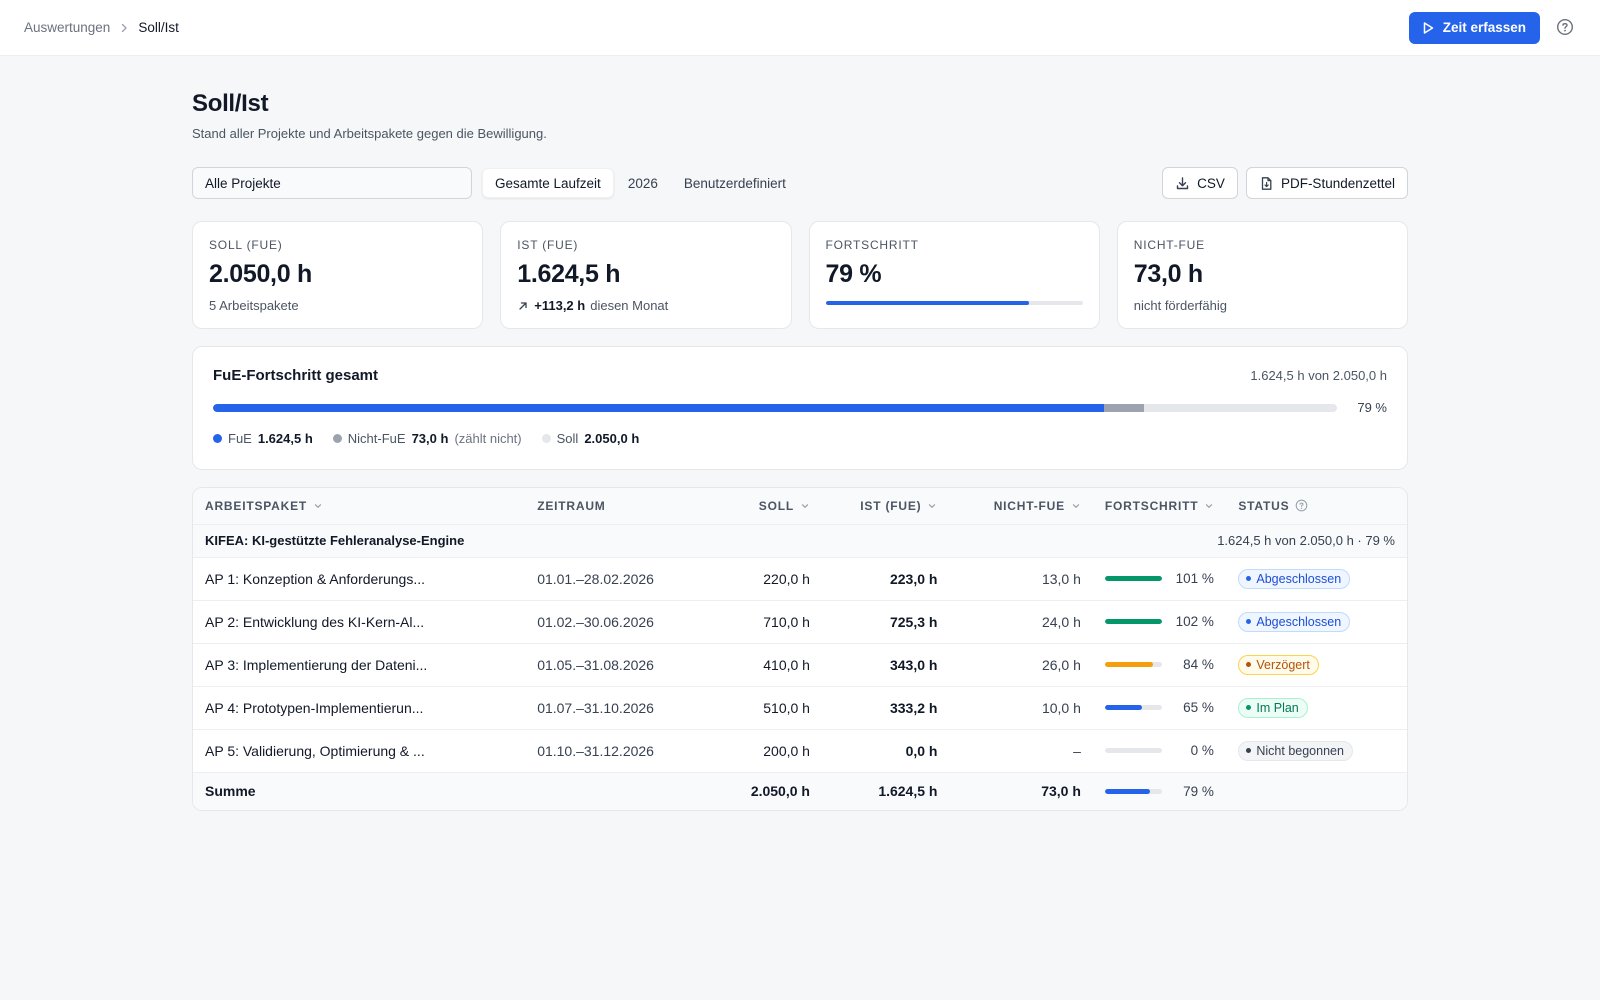 Image resolution: width=1600 pixels, height=1000 pixels. I want to click on period-option-2026: 2026, so click(642, 183).